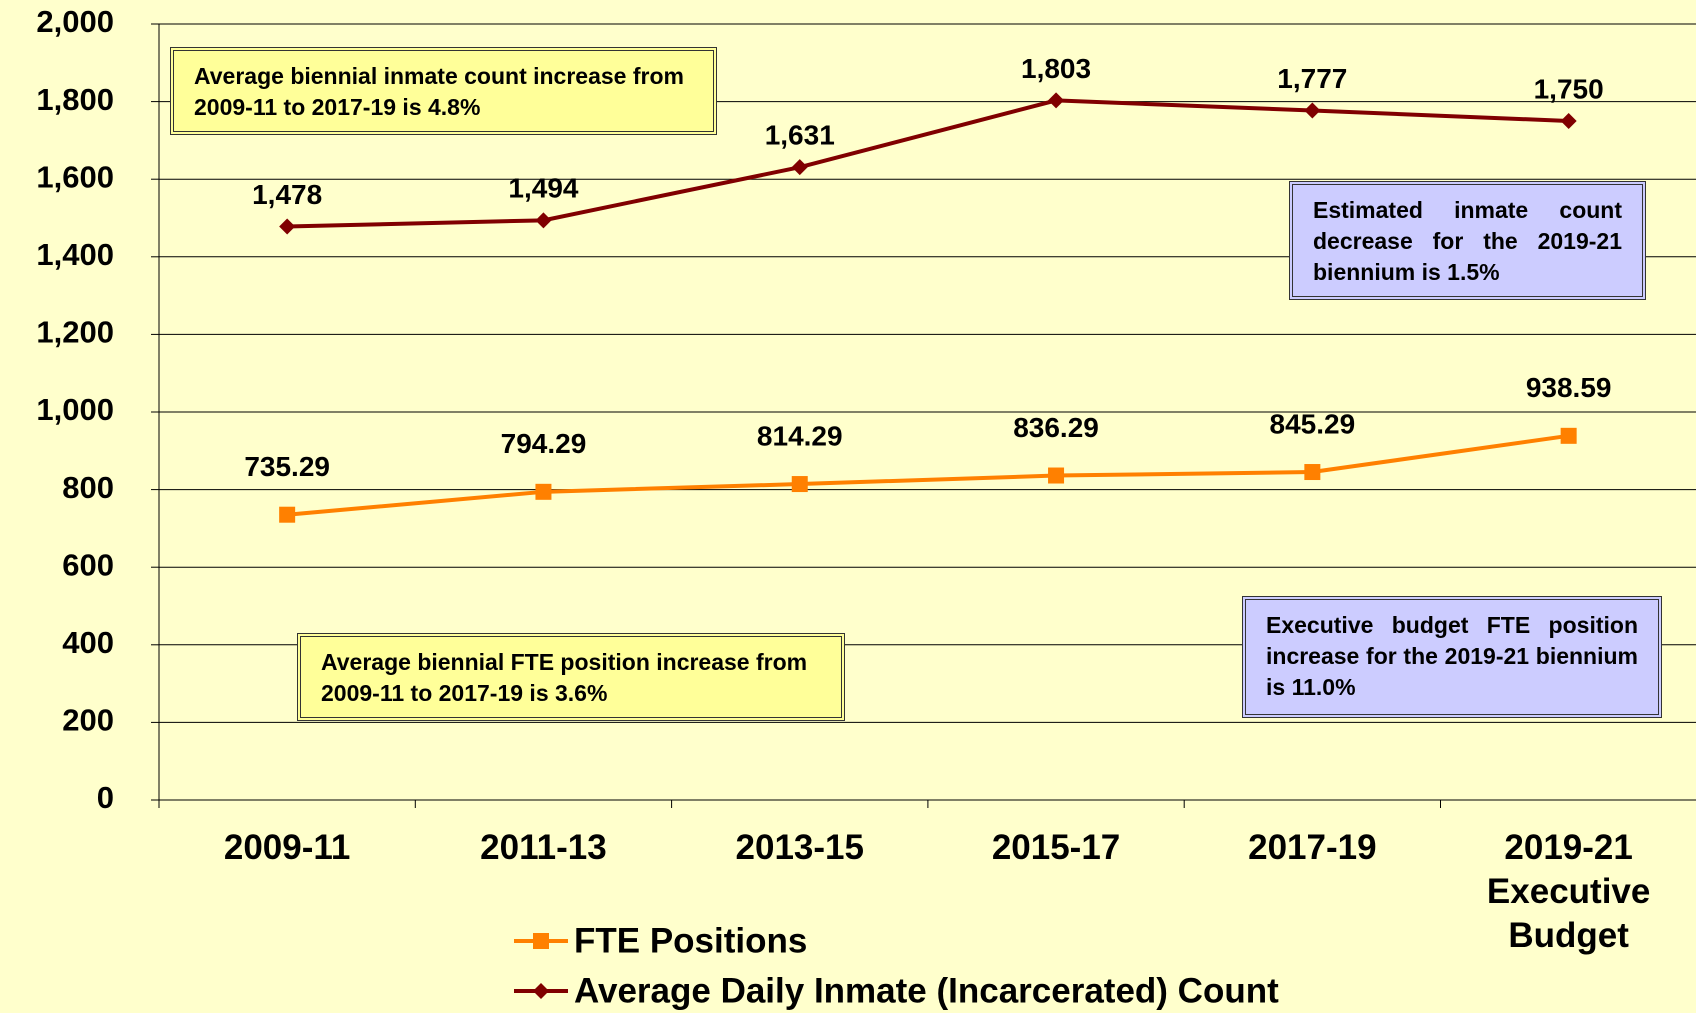 The height and width of the screenshot is (1013, 1696). What do you see at coordinates (75, 176) in the screenshot?
I see `y-tick-label: 1,600` at bounding box center [75, 176].